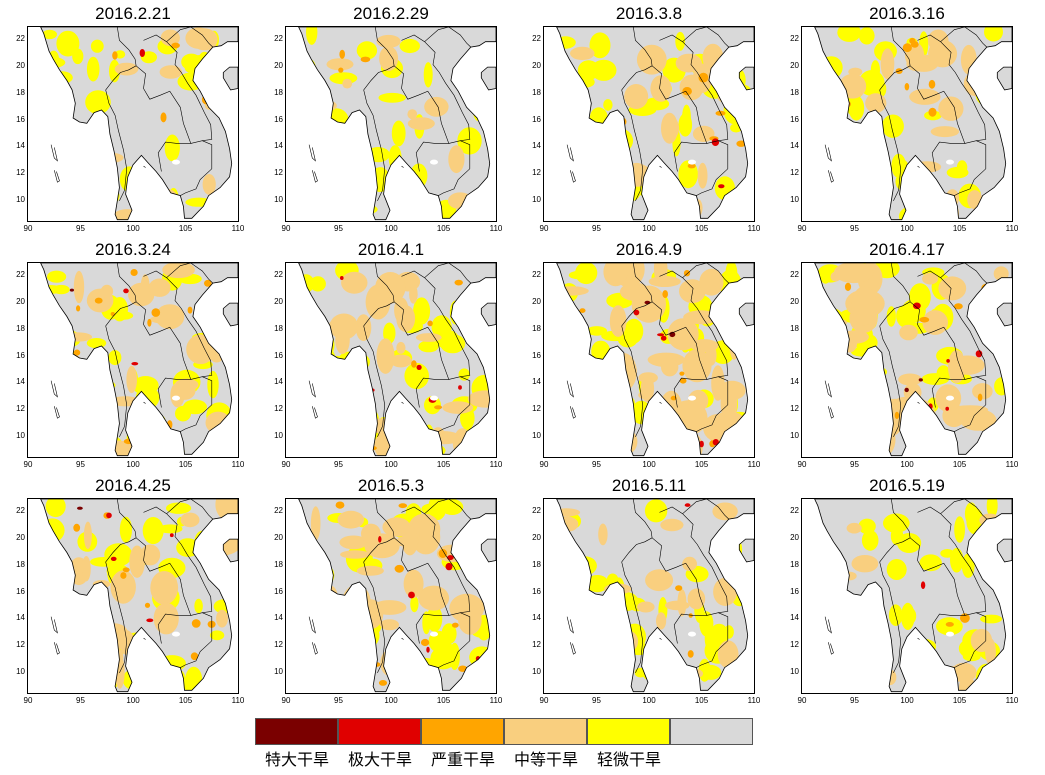 Image resolution: width=1045 pixels, height=775 pixels. What do you see at coordinates (907, 13) in the screenshot?
I see `panel-date-title: 2016.3.16` at bounding box center [907, 13].